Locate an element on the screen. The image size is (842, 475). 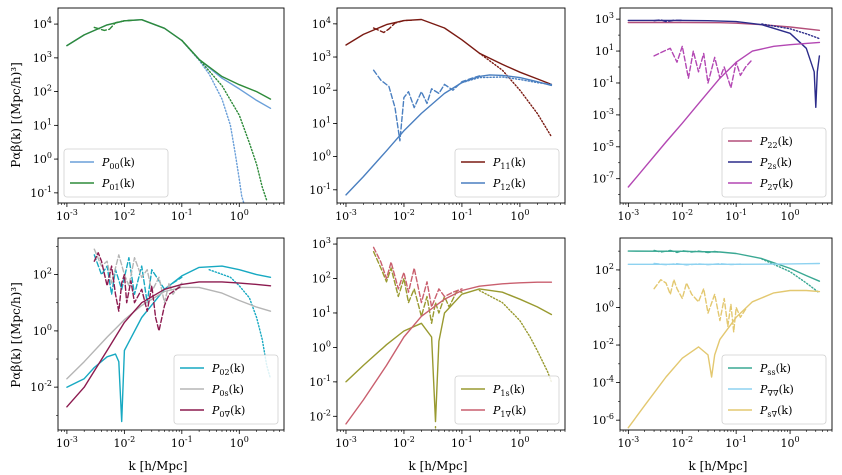
y-tick-label: 10⁻³ is located at coordinates (603, 114).